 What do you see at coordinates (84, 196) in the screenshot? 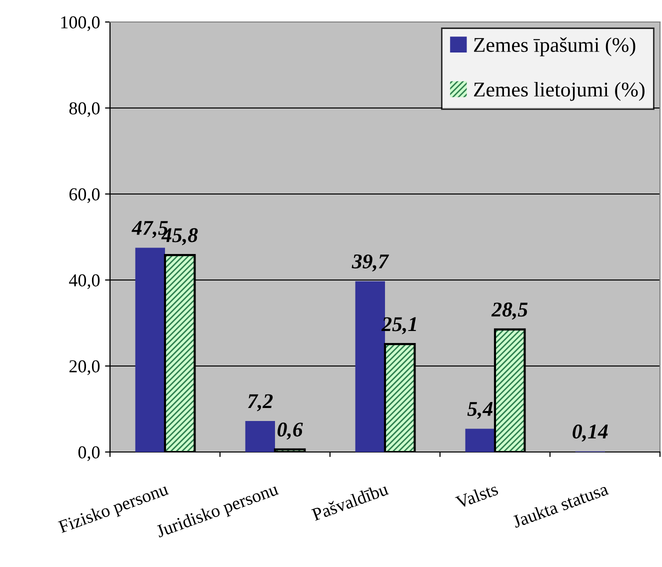
I see `y-tick-label: 60,0` at bounding box center [84, 196].